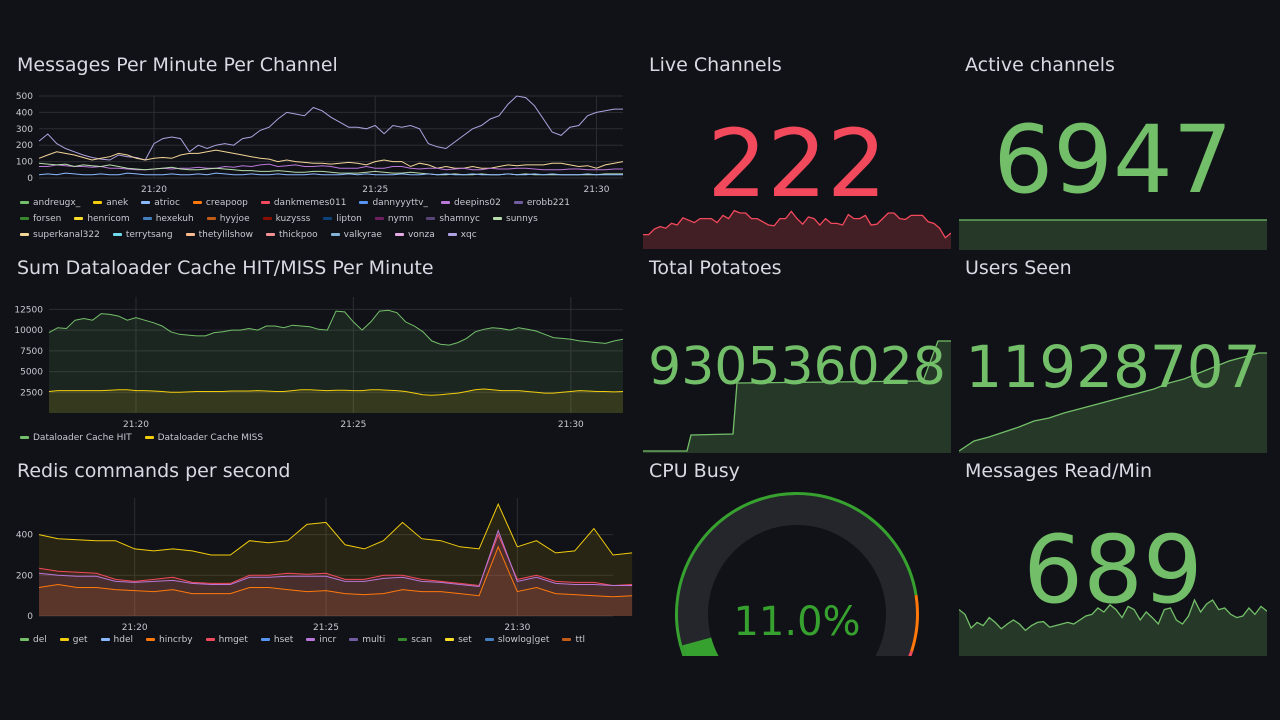 Image resolution: width=1280 pixels, height=720 pixels. Describe the element at coordinates (31, 393) in the screenshot. I see `y-tick-label: 2500` at that location.